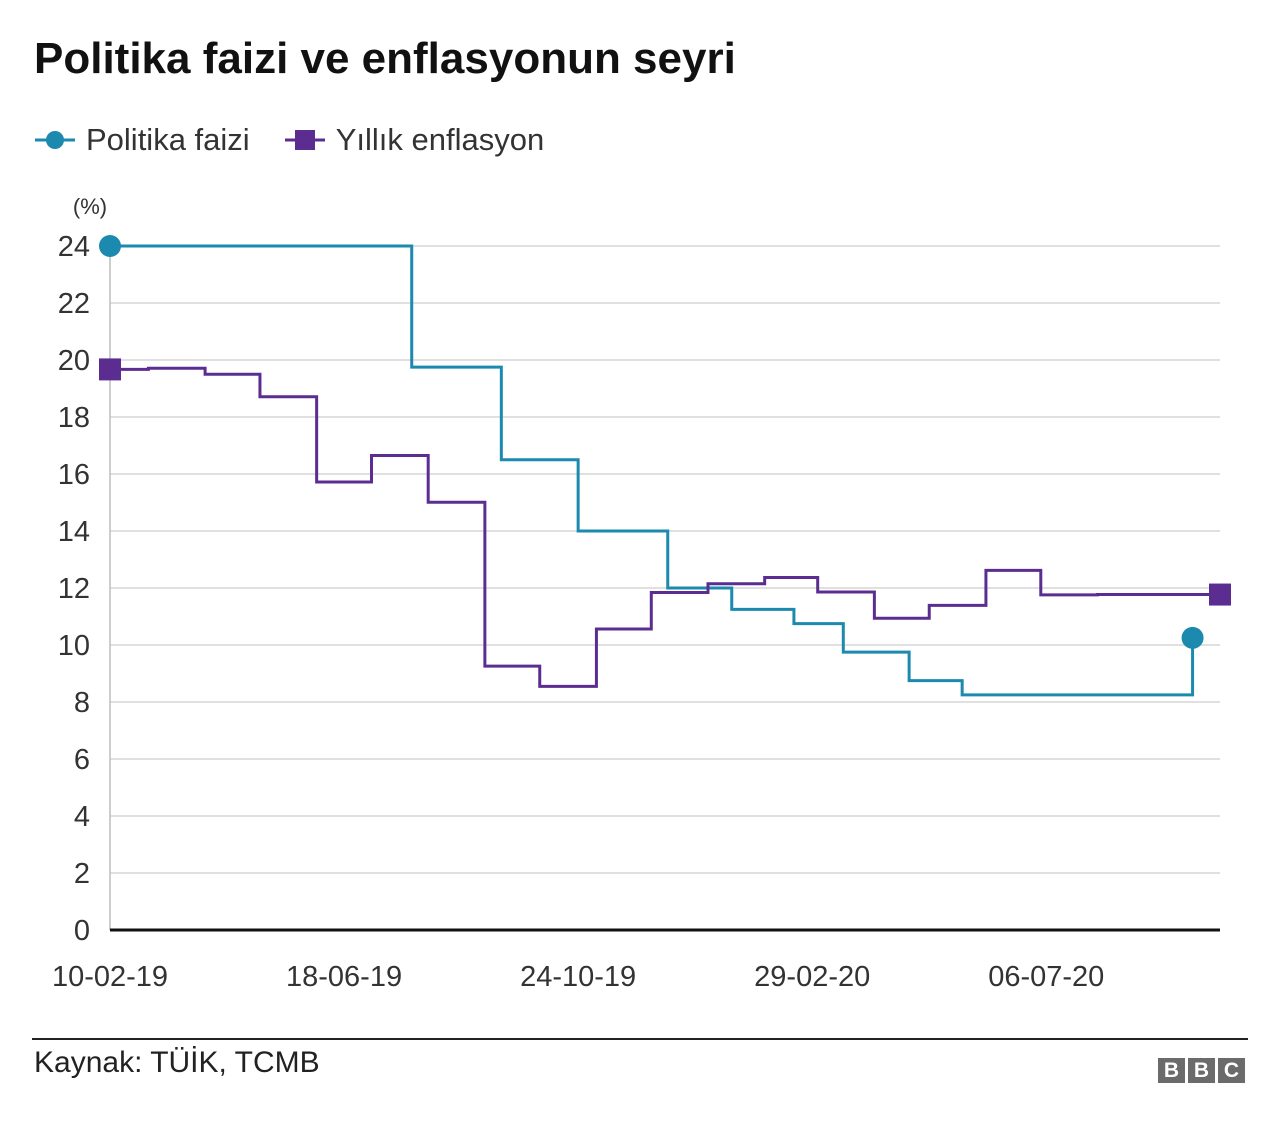 The width and height of the screenshot is (1280, 1126). I want to click on y-tick-label: 10, so click(74, 646).